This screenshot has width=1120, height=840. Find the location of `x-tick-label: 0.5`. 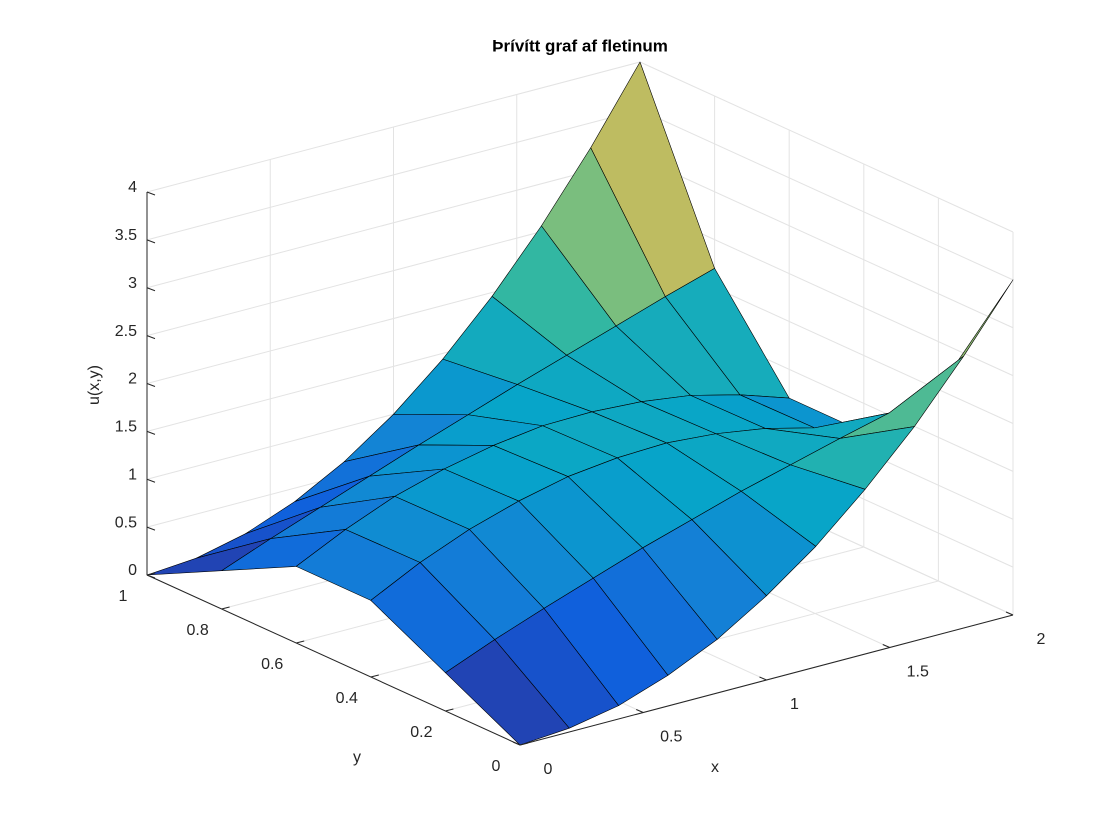

x-tick-label: 0.5 is located at coordinates (671, 737).